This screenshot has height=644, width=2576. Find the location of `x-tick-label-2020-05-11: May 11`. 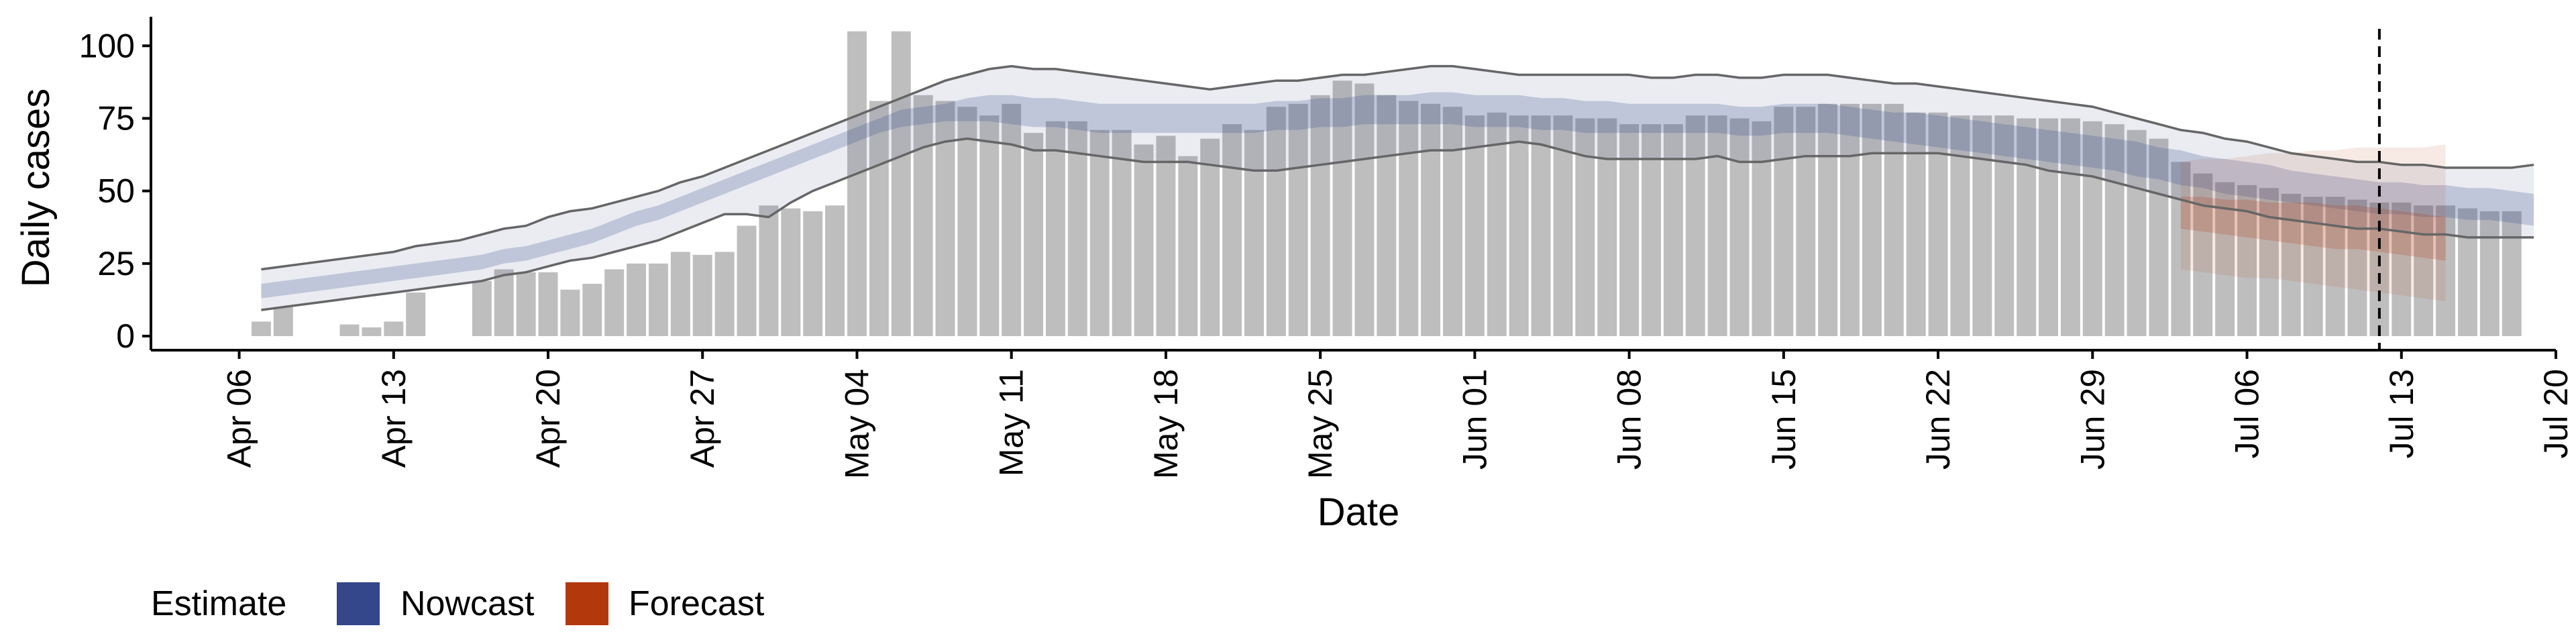

x-tick-label-2020-05-11: May 11 is located at coordinates (1011, 422).